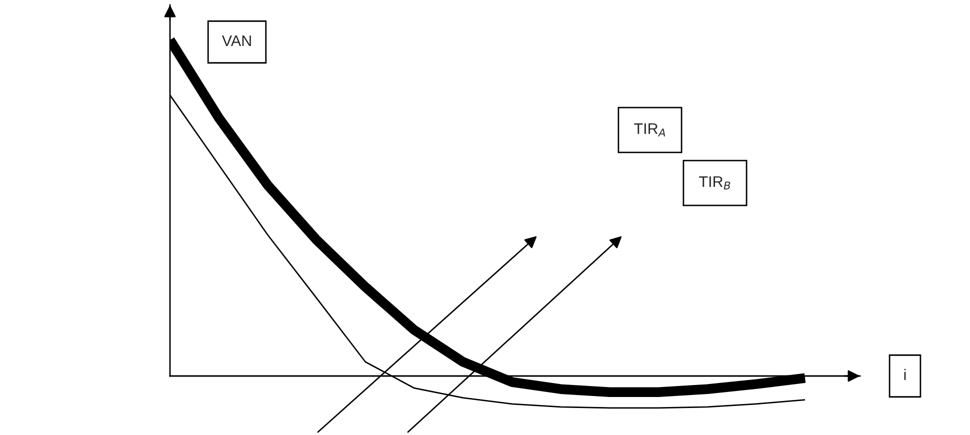 This screenshot has height=435, width=970. I want to click on y-axis-title: VAN, so click(236, 40).